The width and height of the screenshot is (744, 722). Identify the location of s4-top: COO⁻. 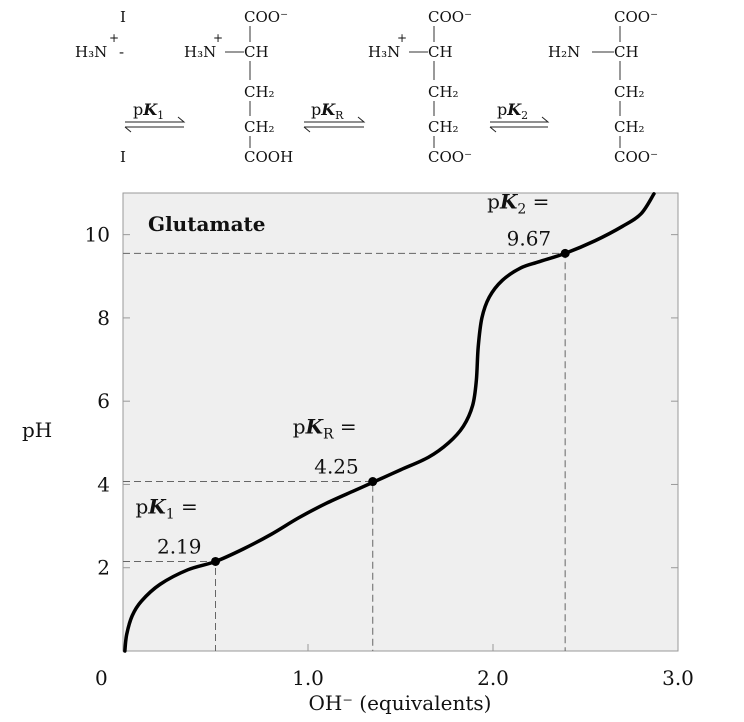
(636, 17).